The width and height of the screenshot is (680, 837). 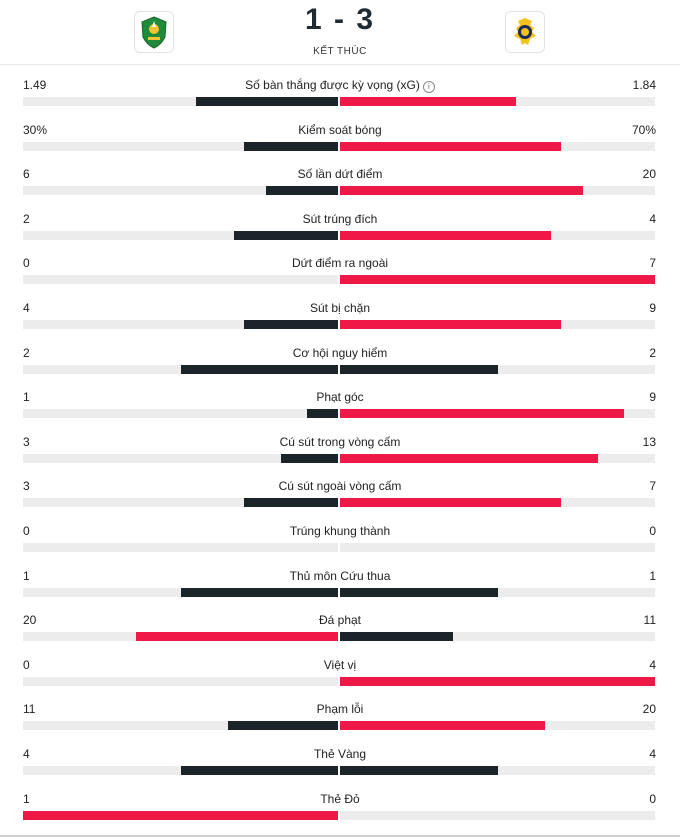 What do you see at coordinates (26, 753) in the screenshot?
I see `home-stat-value: 4` at bounding box center [26, 753].